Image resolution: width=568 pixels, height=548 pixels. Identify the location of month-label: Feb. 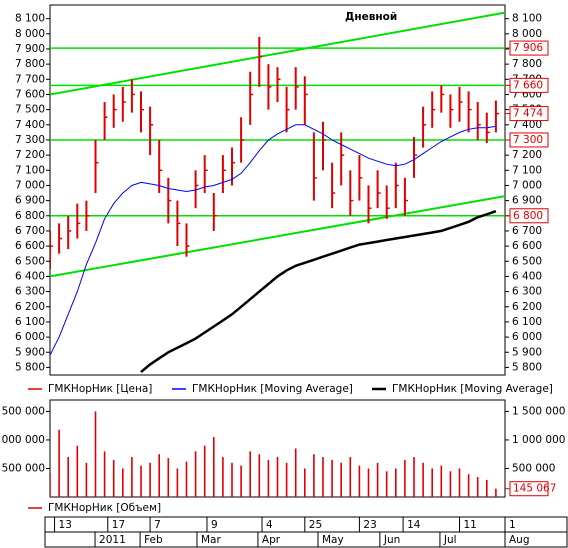
(153, 540).